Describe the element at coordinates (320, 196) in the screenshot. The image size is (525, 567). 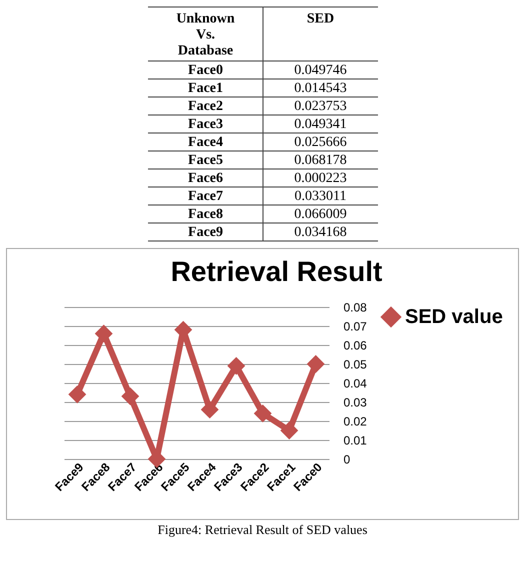
I see `data-label: 0.033011` at that location.